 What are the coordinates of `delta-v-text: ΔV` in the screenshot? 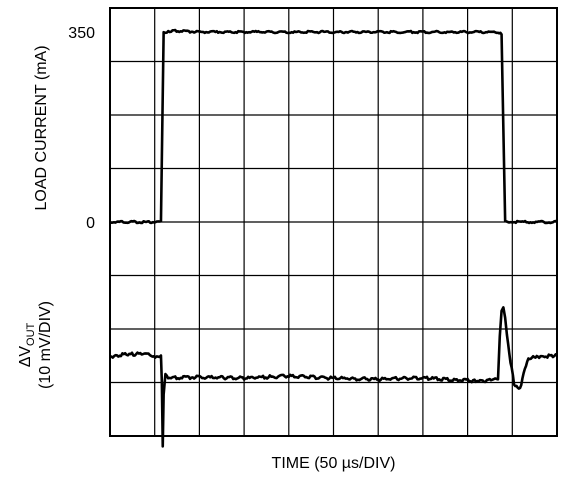 It's located at (25, 357).